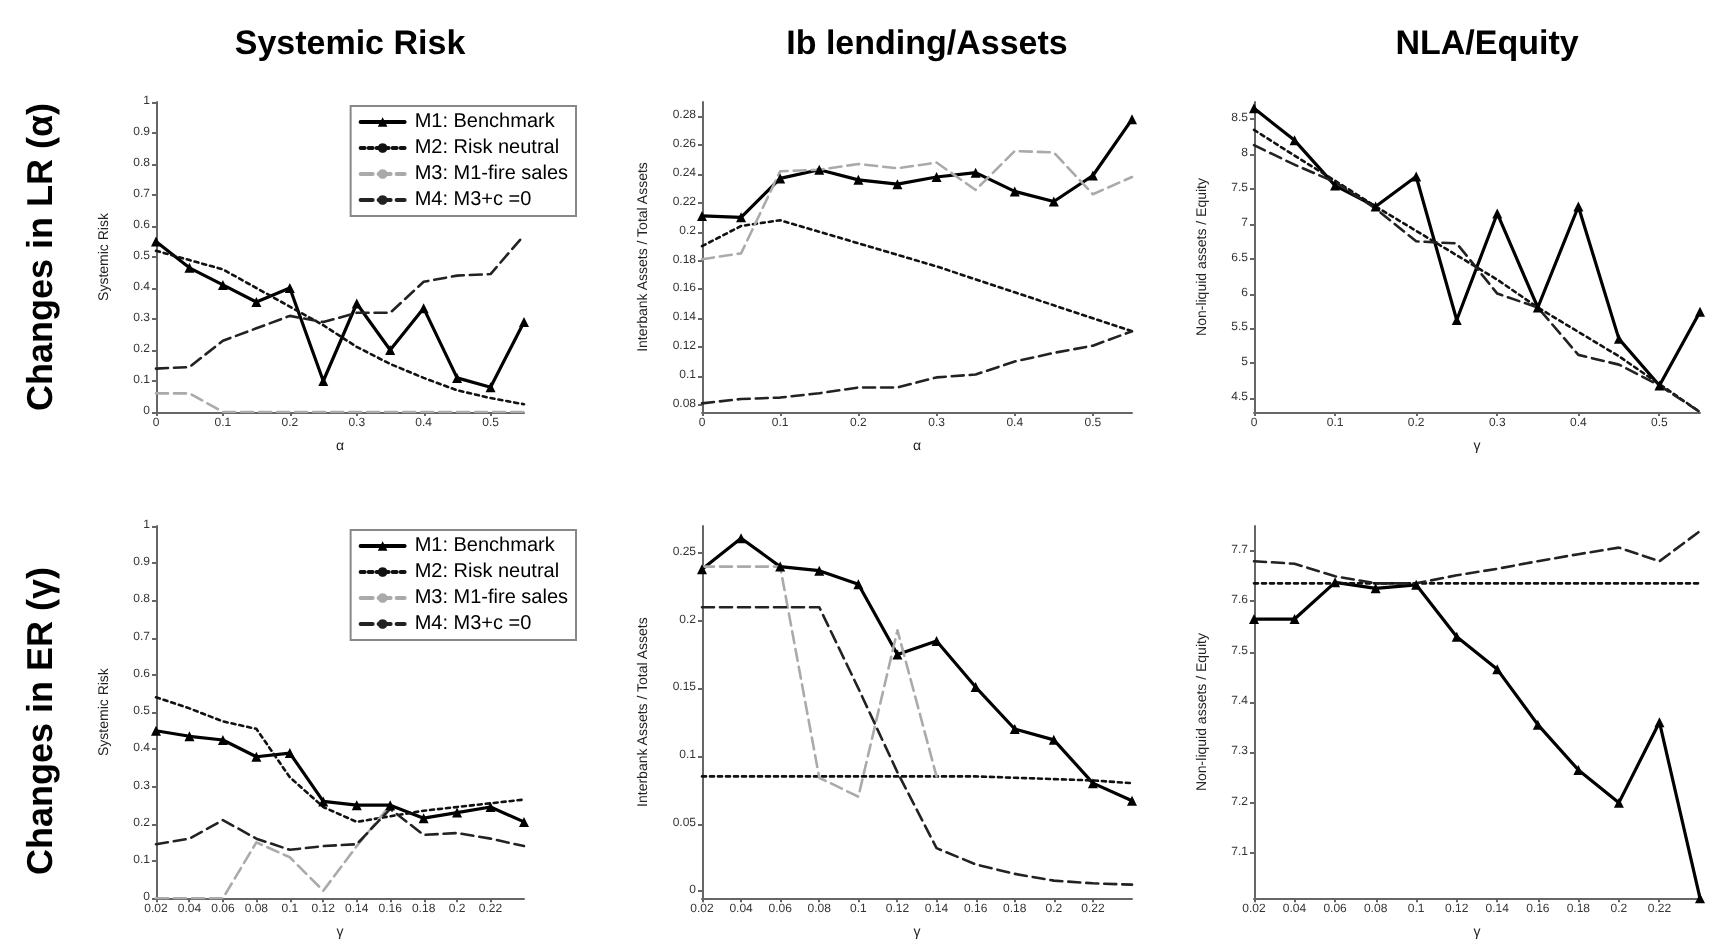 The width and height of the screenshot is (1712, 950). What do you see at coordinates (1487, 43) in the screenshot?
I see `chart-title: NLA/Equity` at bounding box center [1487, 43].